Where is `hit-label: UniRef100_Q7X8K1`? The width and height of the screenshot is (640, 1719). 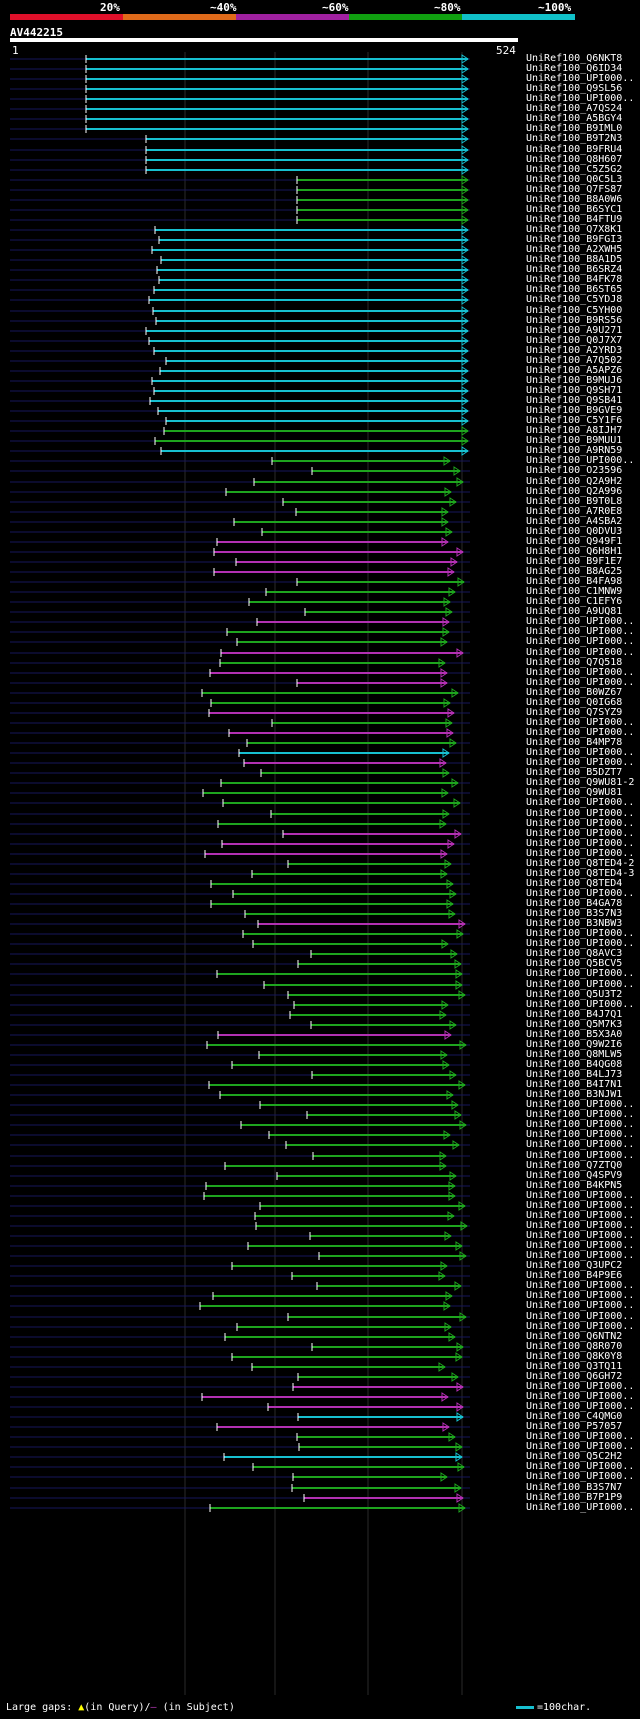
hit-label: UniRef100_Q7X8K1 is located at coordinates (574, 229).